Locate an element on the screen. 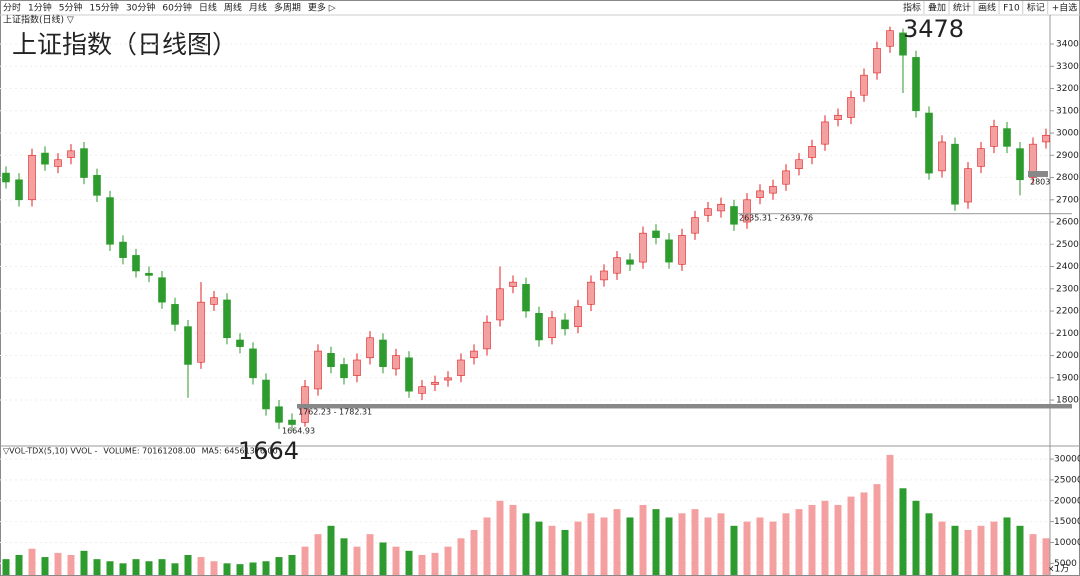 The width and height of the screenshot is (1080, 576). y-tick-label: 2400 is located at coordinates (1067, 267).